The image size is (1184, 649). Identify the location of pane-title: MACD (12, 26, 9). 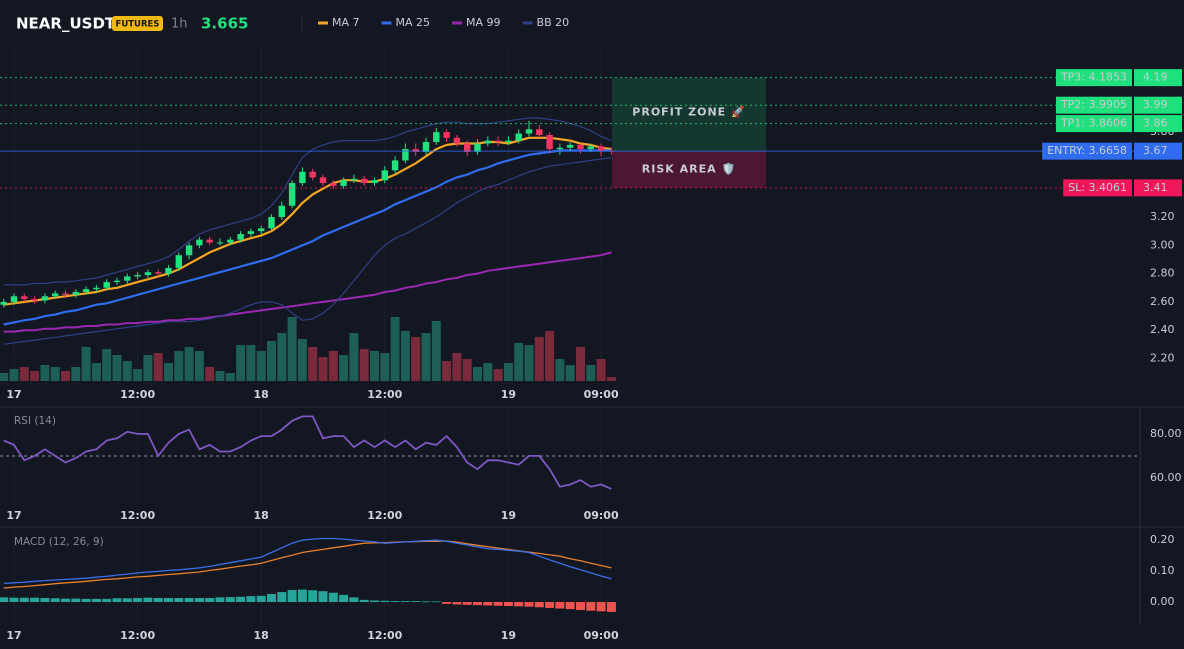
(59, 542).